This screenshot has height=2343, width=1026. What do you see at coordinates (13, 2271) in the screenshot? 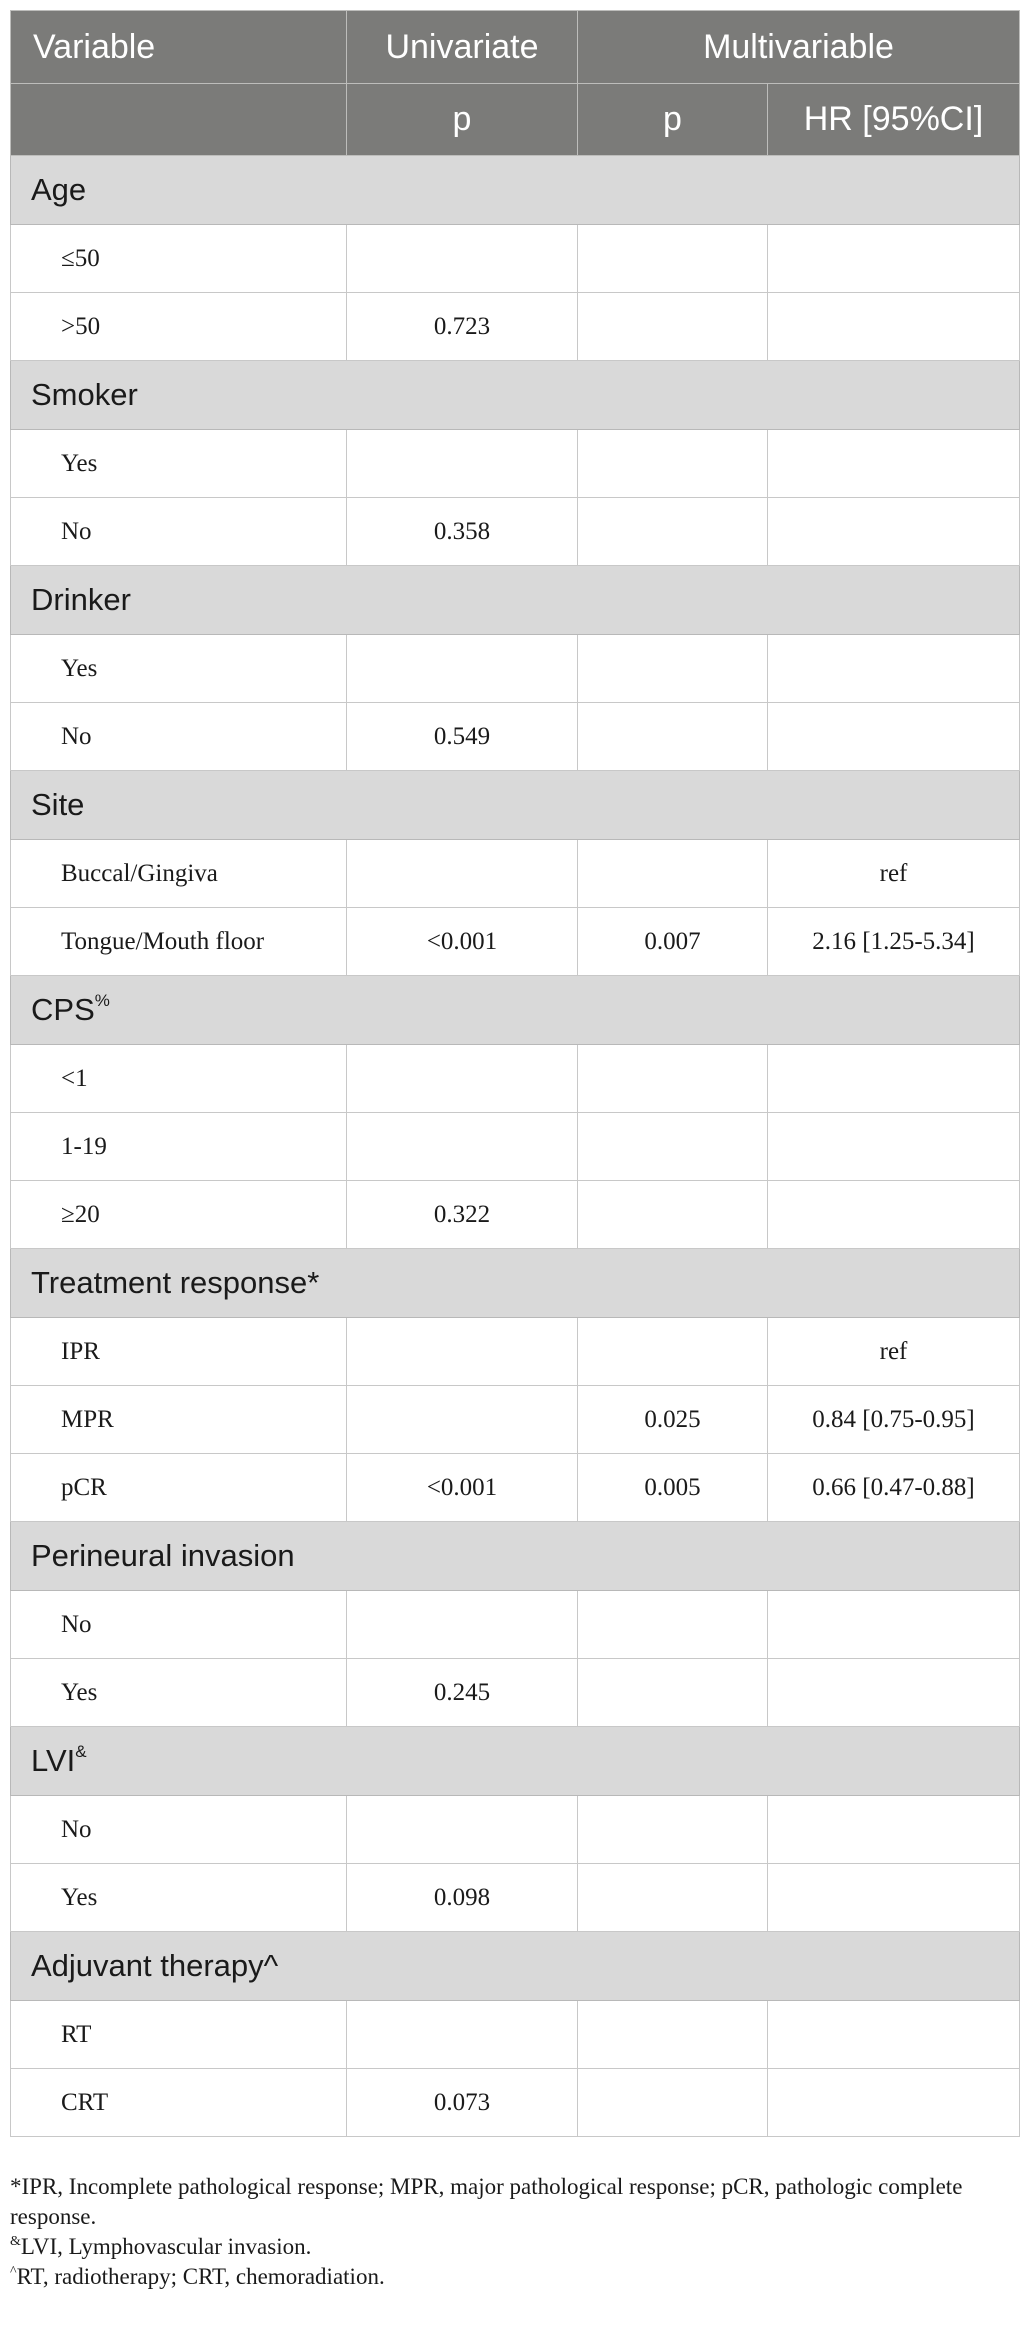
I see `footnote-marker: ^` at bounding box center [13, 2271].